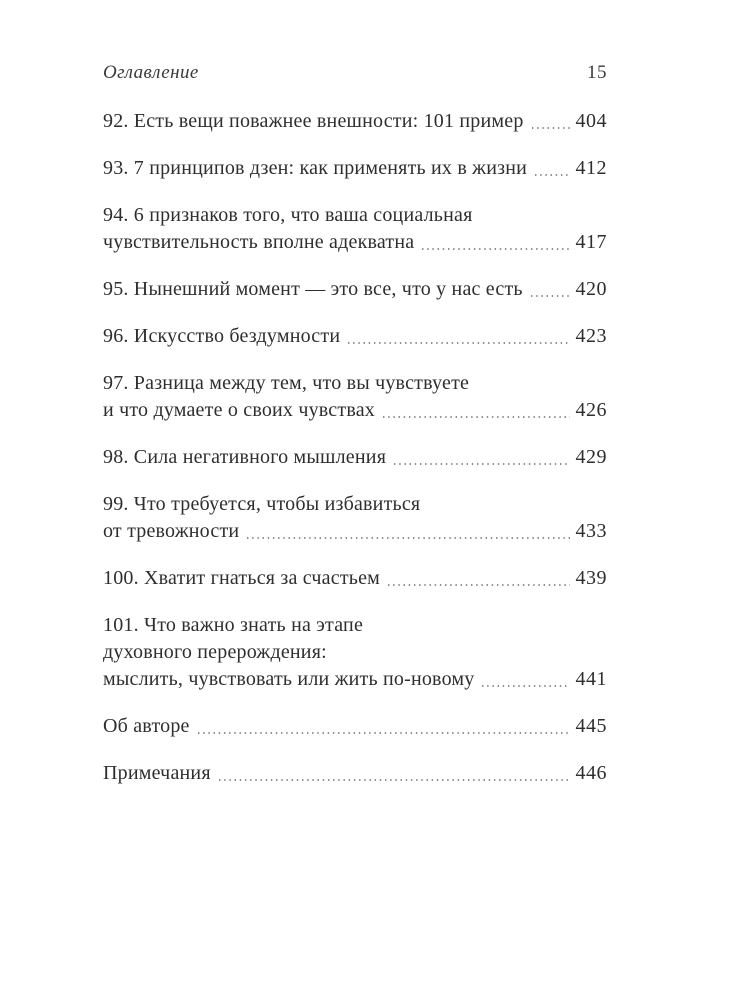 The height and width of the screenshot is (1001, 730). Describe the element at coordinates (591, 773) in the screenshot. I see `toc-entry-page-number: 446` at that location.